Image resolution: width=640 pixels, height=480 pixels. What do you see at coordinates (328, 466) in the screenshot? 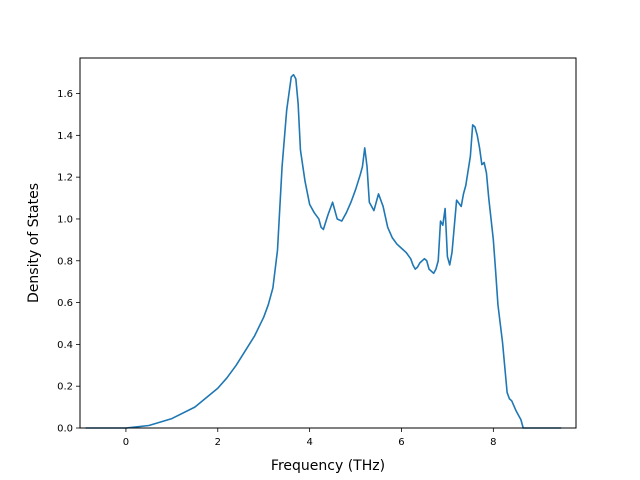
I see `x-axis-label: Frequency (THz)` at bounding box center [328, 466].